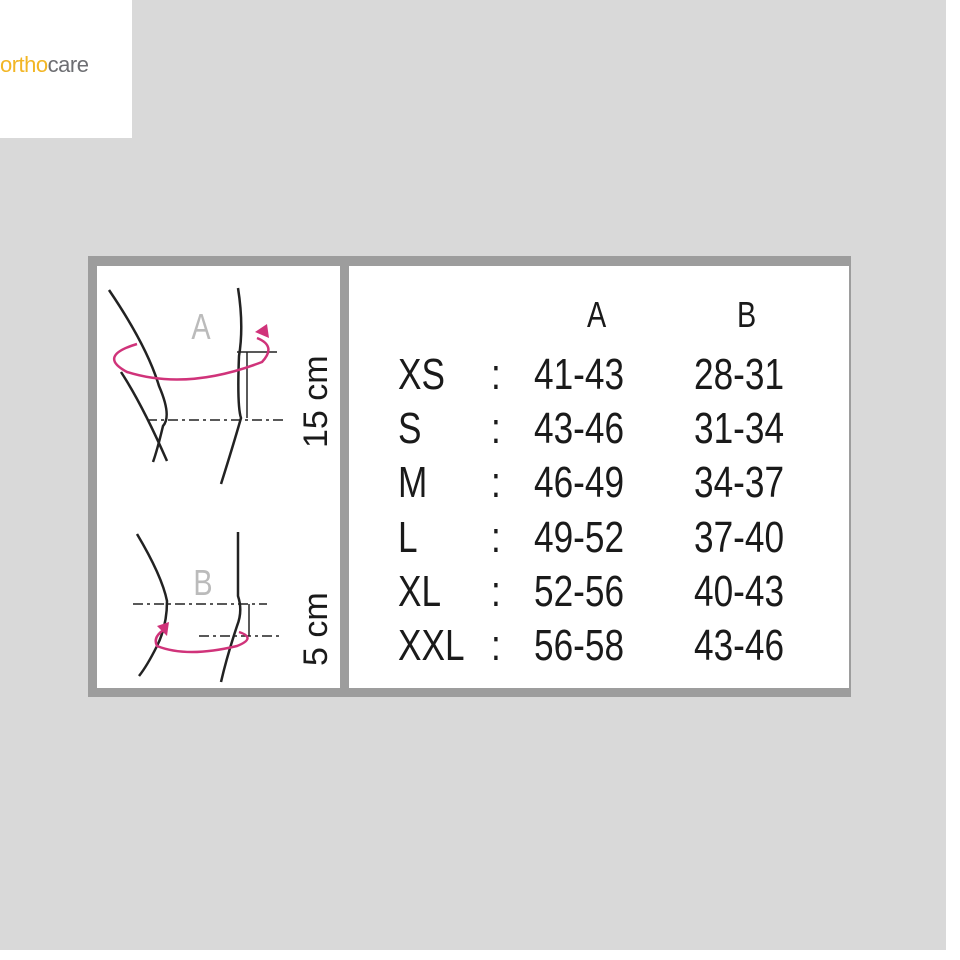  What do you see at coordinates (747, 314) in the screenshot?
I see `column-header-b: B` at bounding box center [747, 314].